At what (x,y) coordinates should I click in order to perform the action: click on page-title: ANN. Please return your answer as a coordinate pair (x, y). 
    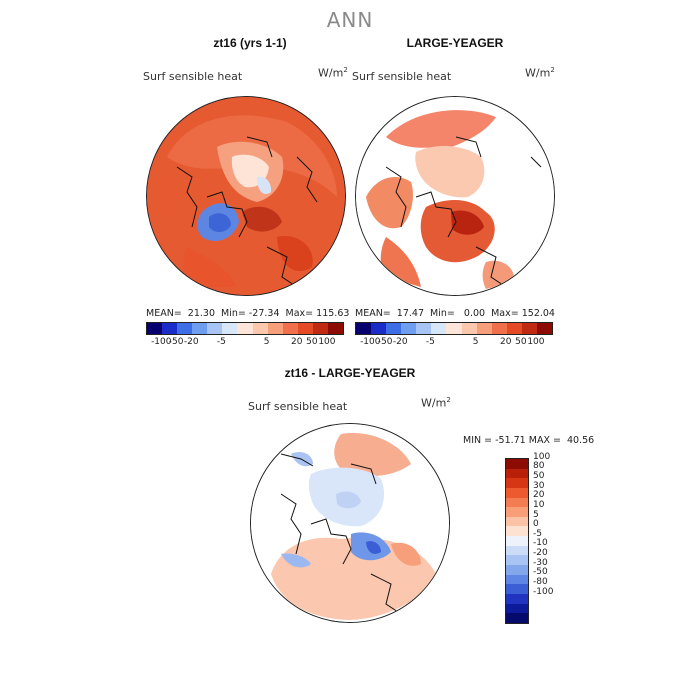
    Looking at the image, I should click on (350, 20).